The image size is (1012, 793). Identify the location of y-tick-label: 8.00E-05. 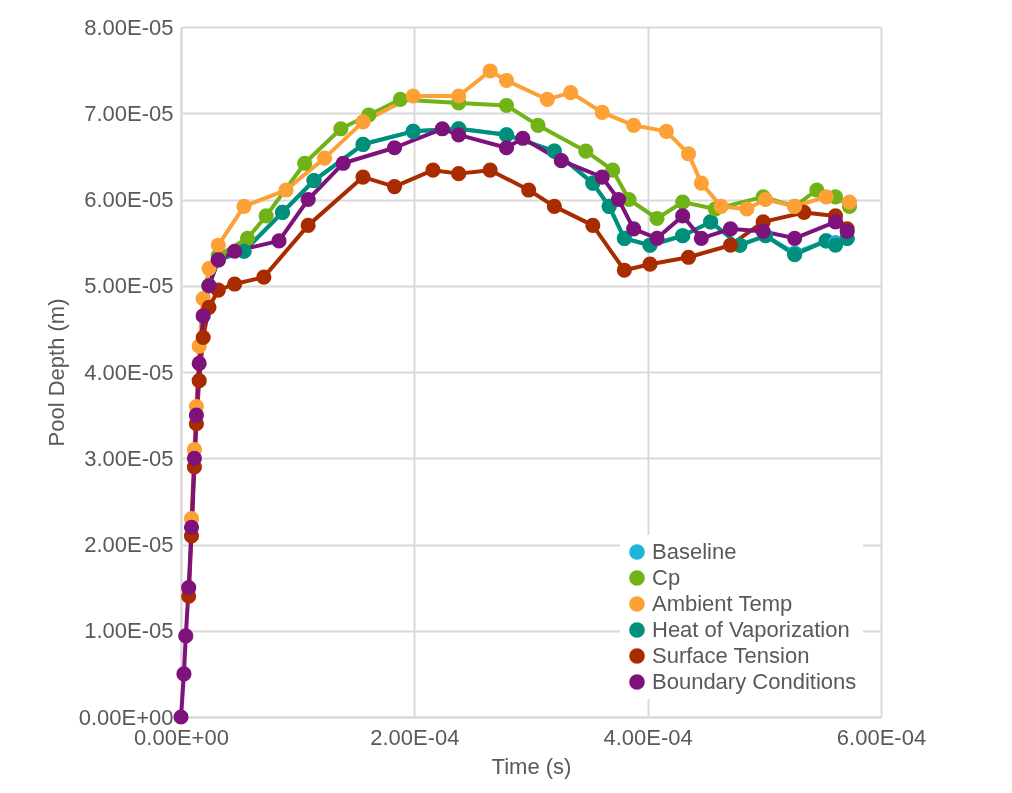
(129, 27).